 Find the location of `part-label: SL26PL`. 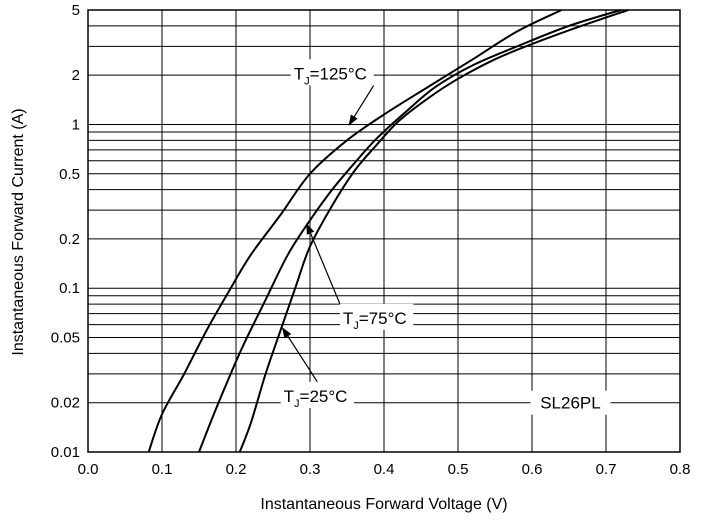

part-label: SL26PL is located at coordinates (570, 402).